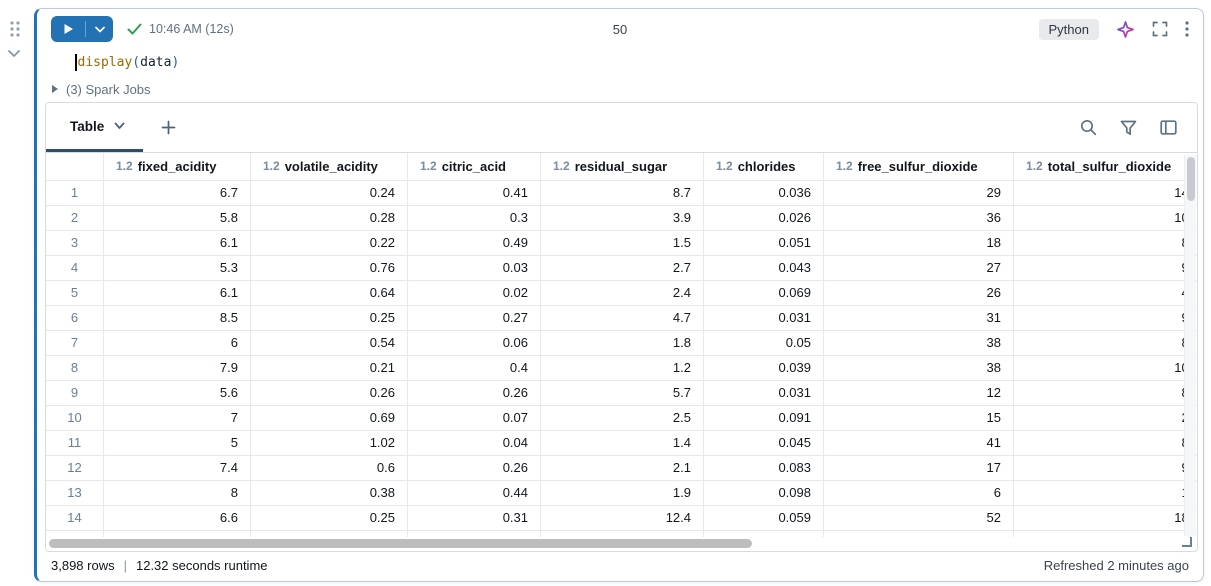 The width and height of the screenshot is (1211, 586). I want to click on table-cell: 1.2, so click(622, 368).